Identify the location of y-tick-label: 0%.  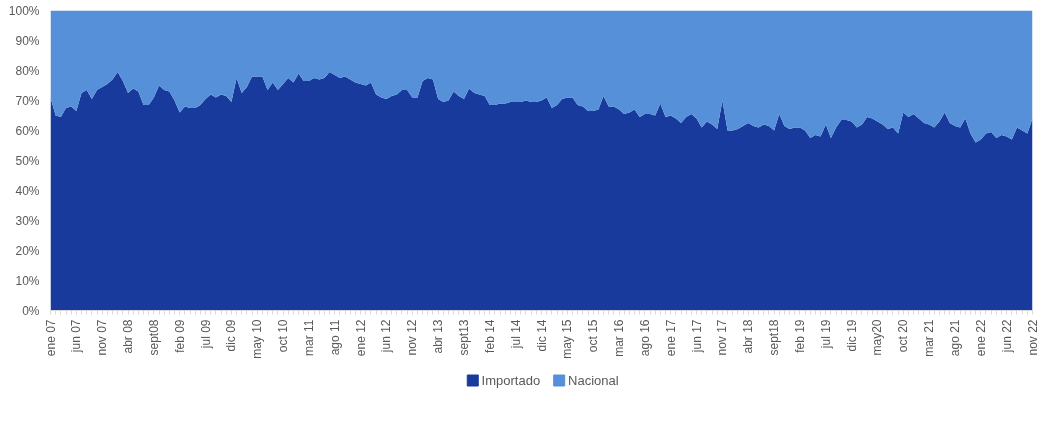
(31, 310).